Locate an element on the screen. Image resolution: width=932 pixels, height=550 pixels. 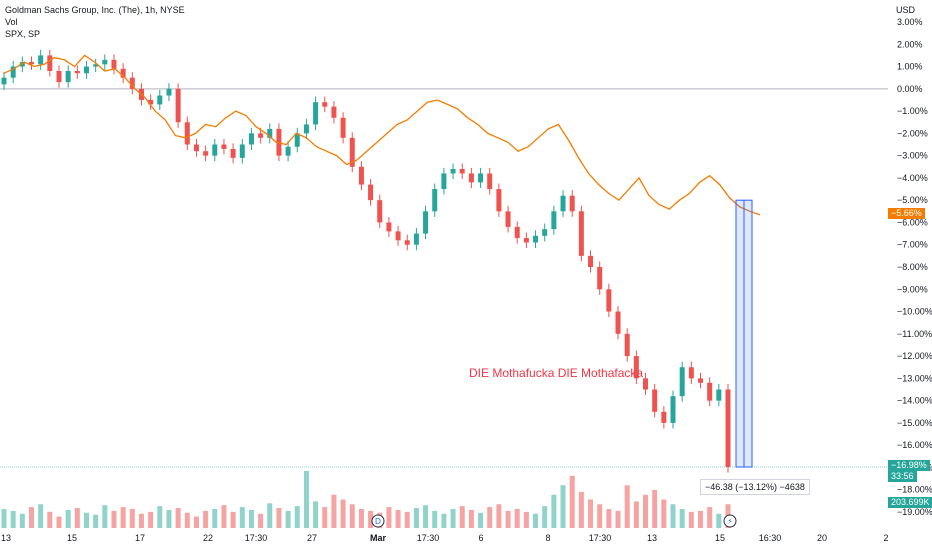
y-tick-label: −18.00% is located at coordinates (914, 490).